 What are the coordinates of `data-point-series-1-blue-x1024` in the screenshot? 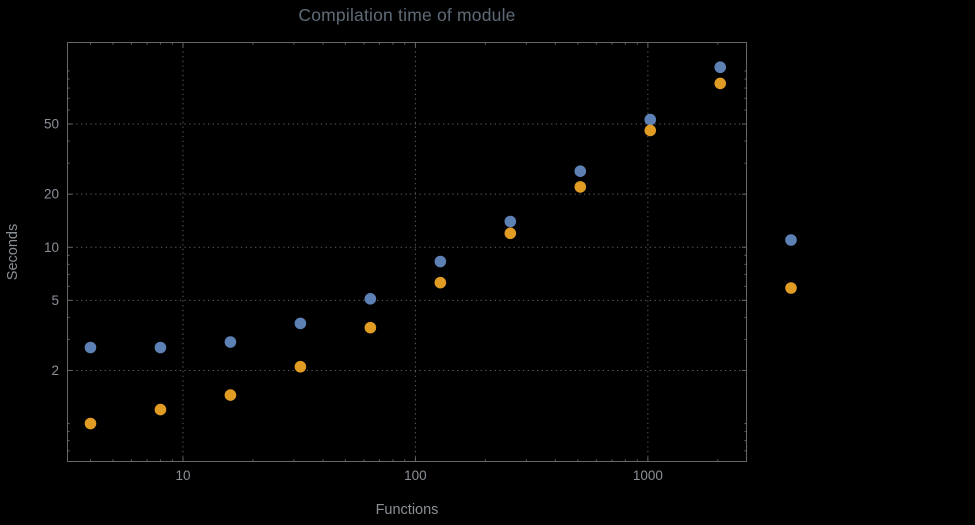 It's located at (650, 119).